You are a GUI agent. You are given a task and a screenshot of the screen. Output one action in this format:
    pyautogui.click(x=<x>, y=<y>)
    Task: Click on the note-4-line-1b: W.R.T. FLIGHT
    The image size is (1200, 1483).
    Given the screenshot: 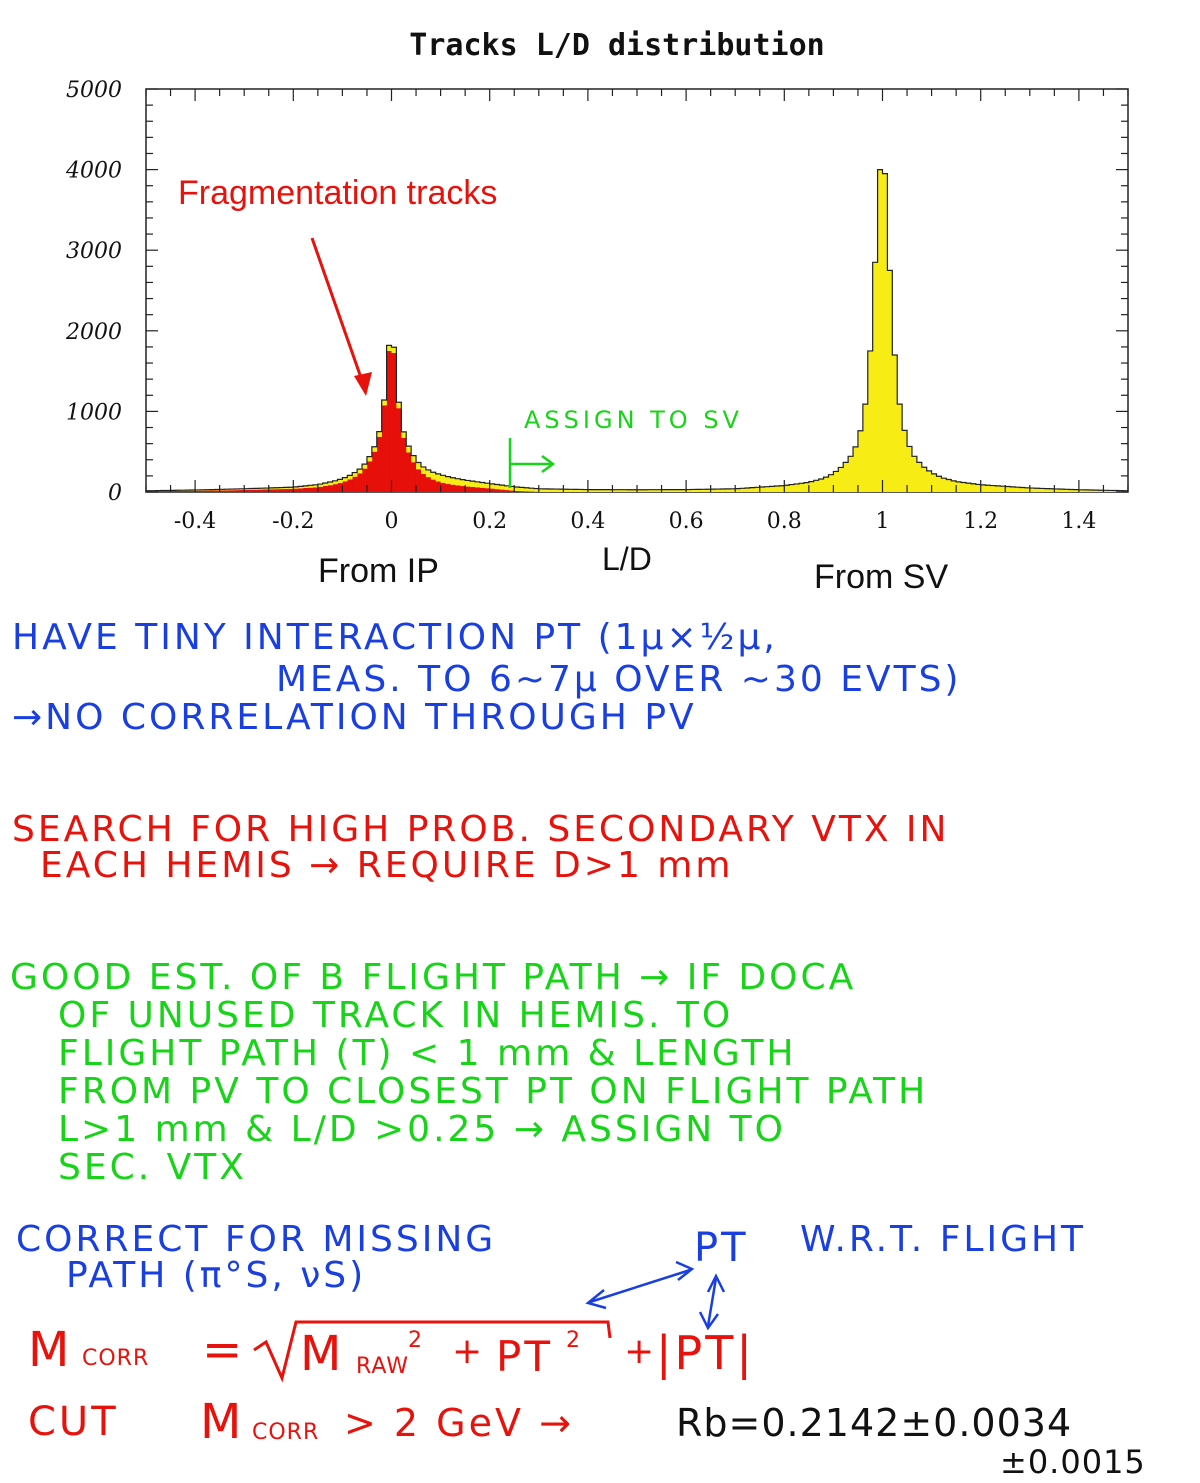 What is the action you would take?
    pyautogui.click(x=943, y=1239)
    